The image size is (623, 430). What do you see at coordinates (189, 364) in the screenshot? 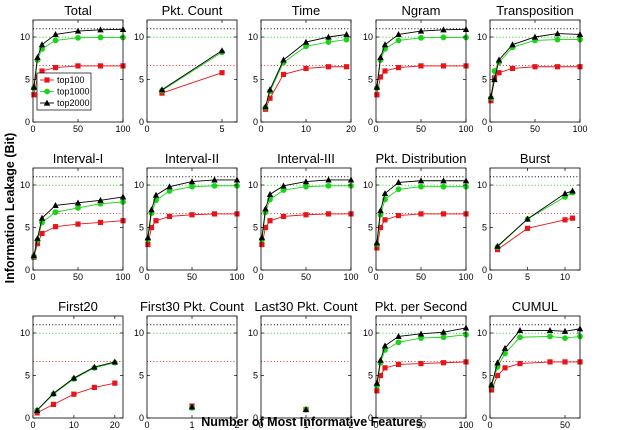
I see `panel-first30-pkt-count: First30 Pkt. Count 0 5 10 0 1 2` at bounding box center [189, 364].